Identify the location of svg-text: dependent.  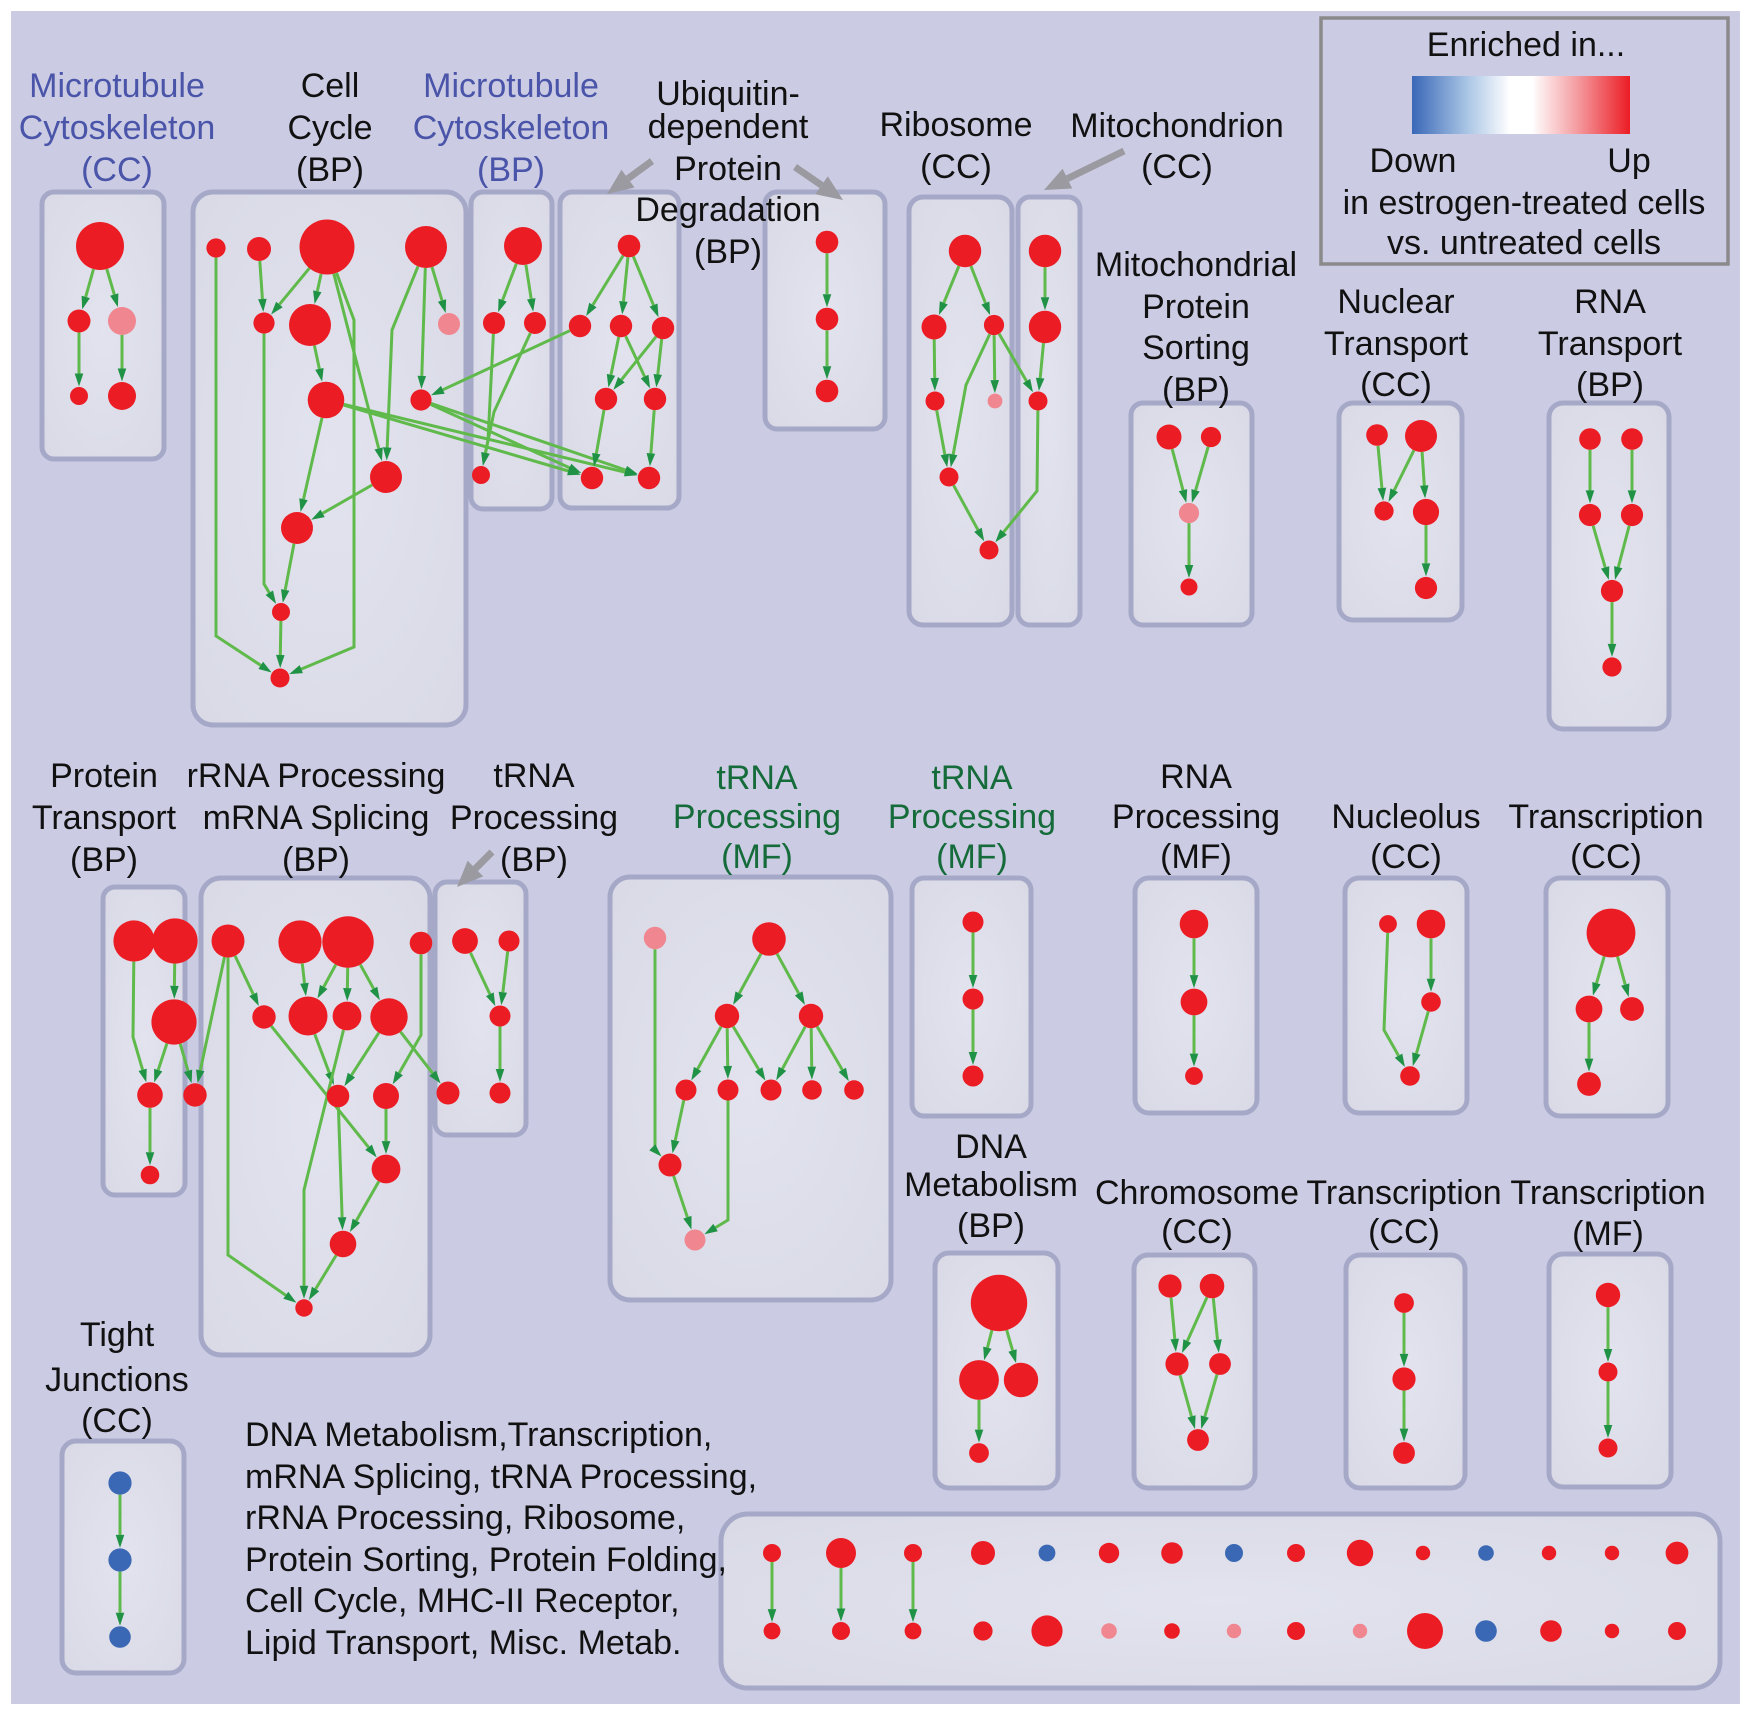
(728, 127).